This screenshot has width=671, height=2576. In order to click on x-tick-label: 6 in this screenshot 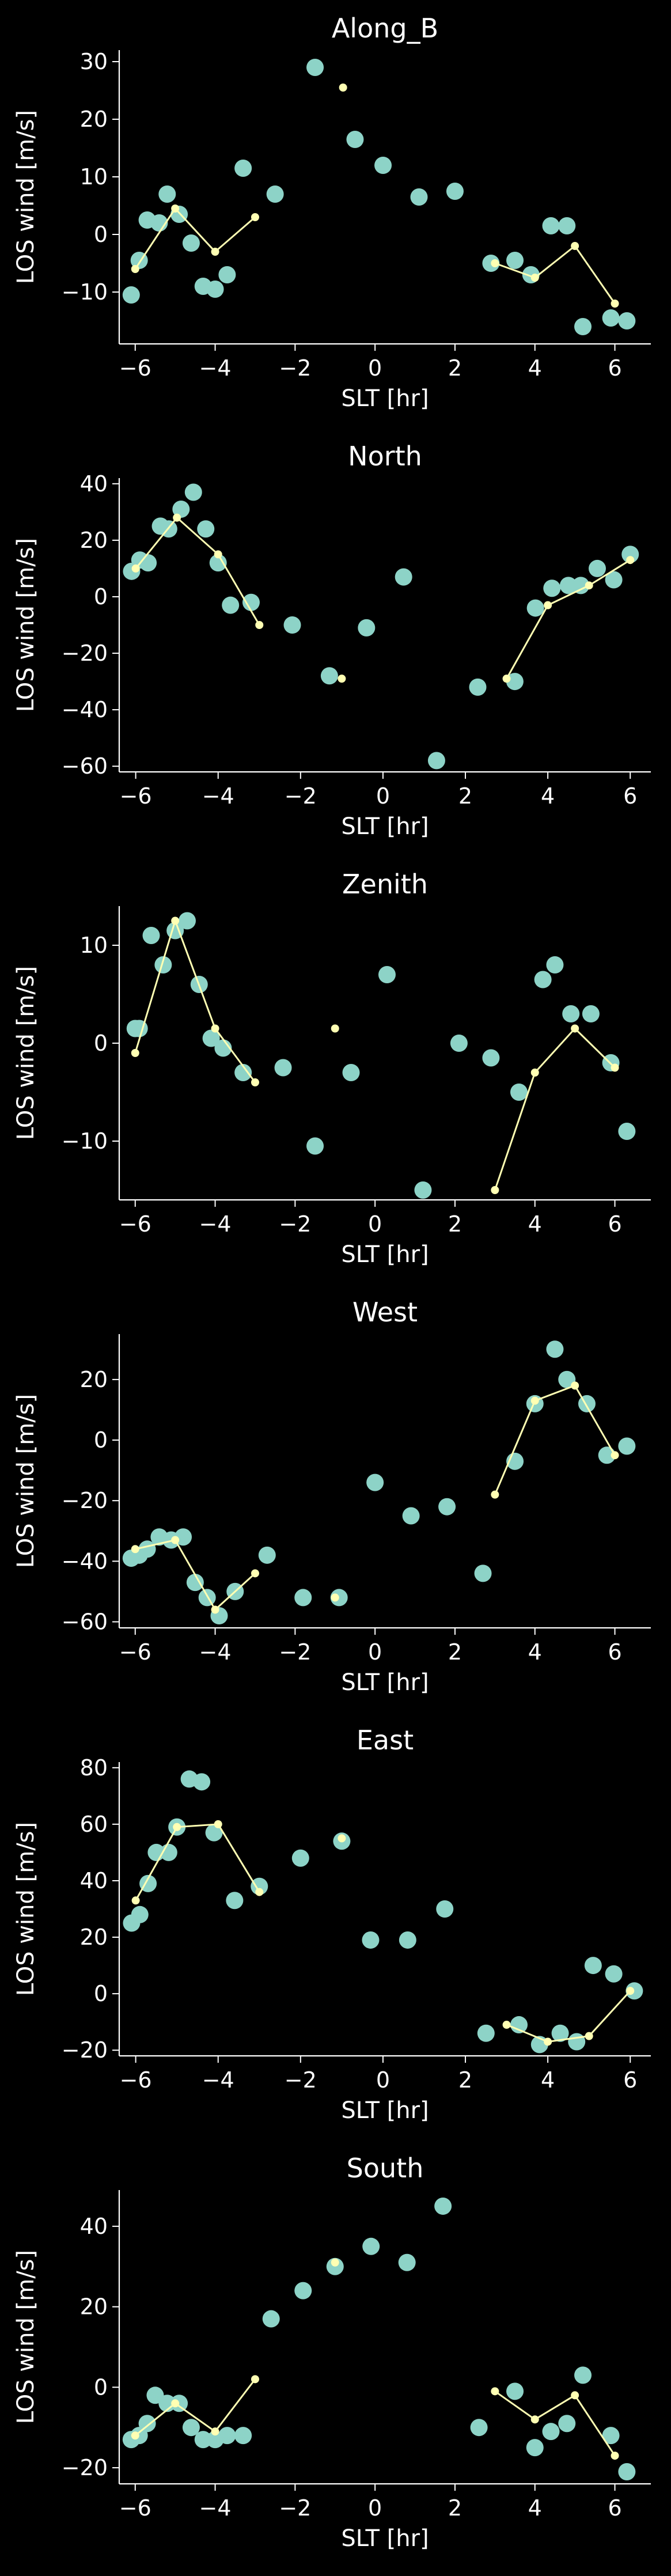, I will do `click(614, 1224)`.